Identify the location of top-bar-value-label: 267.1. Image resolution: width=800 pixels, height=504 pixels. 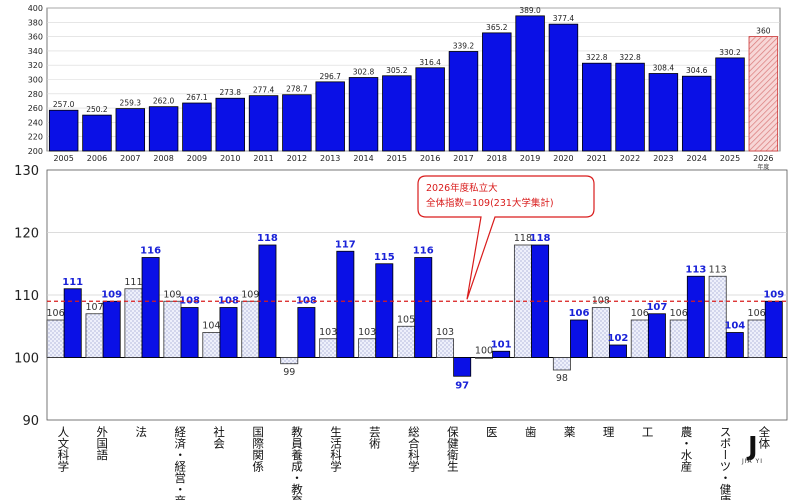
(197, 97).